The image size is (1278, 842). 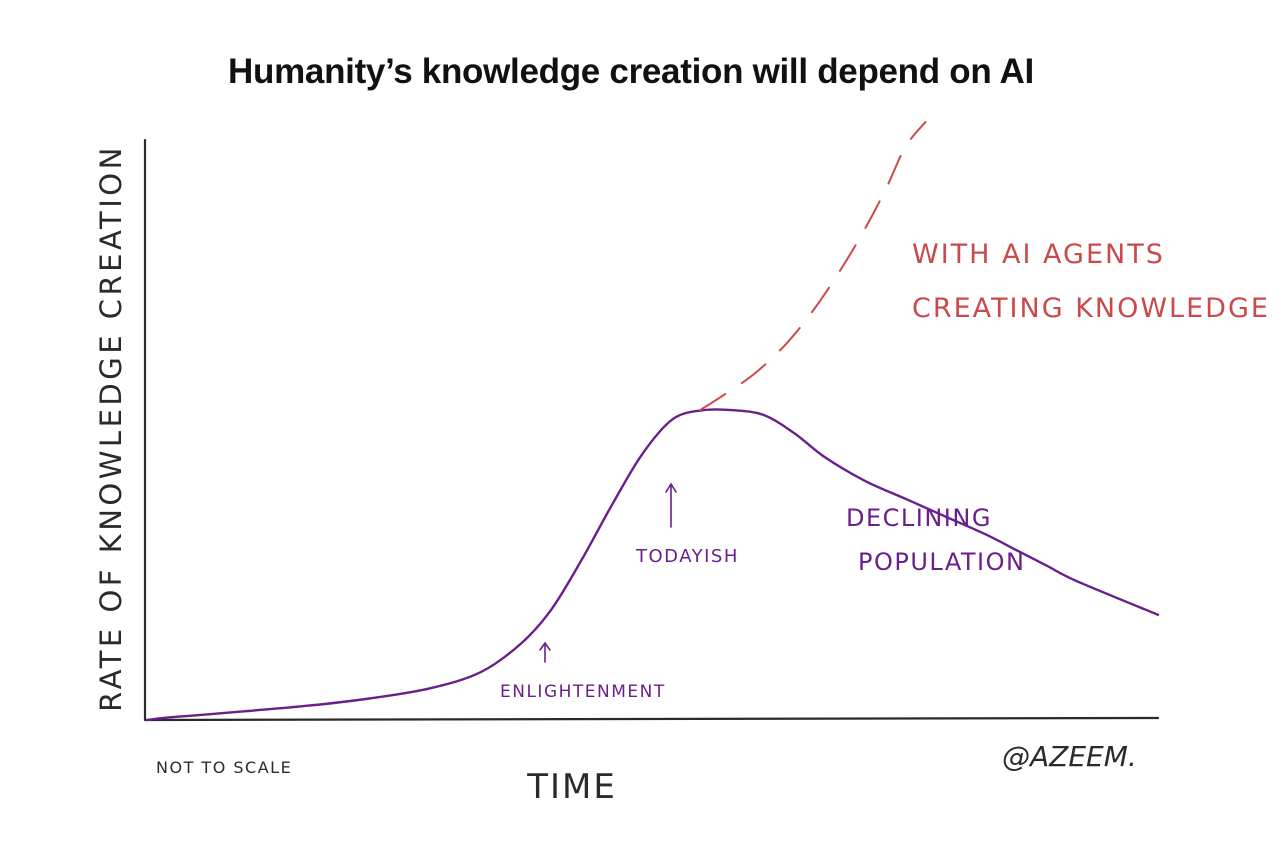 What do you see at coordinates (941, 562) in the screenshot?
I see `annotation-declining-line2: POPULATION` at bounding box center [941, 562].